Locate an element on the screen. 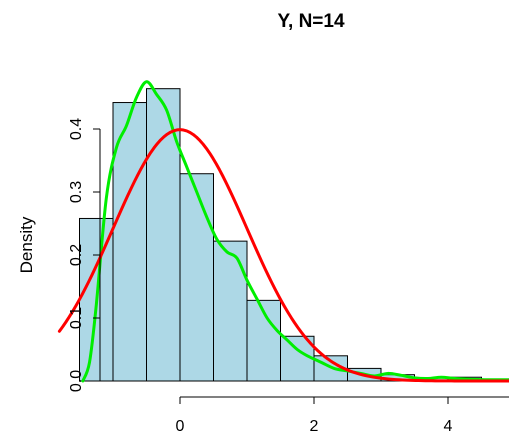  x-tick-label: 4 is located at coordinates (448, 426).